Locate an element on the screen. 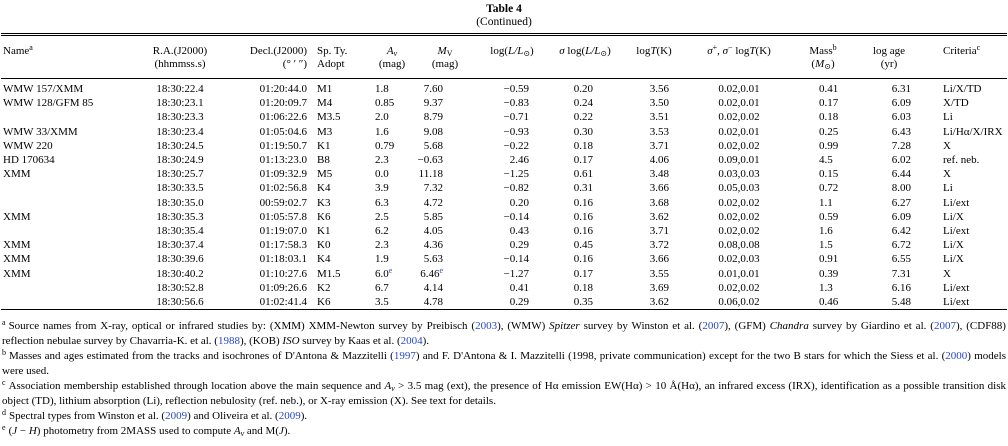 Image resolution: width=1008 pixels, height=446 pixels. table-cell: 1.6 is located at coordinates (382, 131).